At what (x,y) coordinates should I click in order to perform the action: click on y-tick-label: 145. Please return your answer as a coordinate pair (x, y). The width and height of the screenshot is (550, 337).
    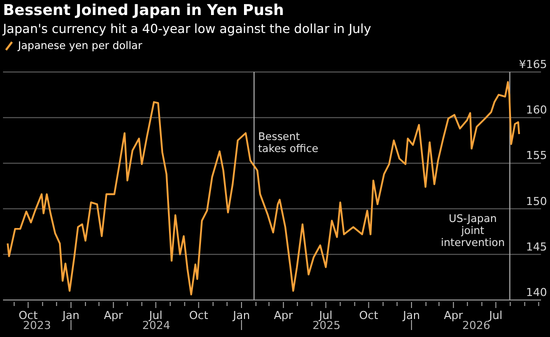
    Looking at the image, I should click on (536, 247).